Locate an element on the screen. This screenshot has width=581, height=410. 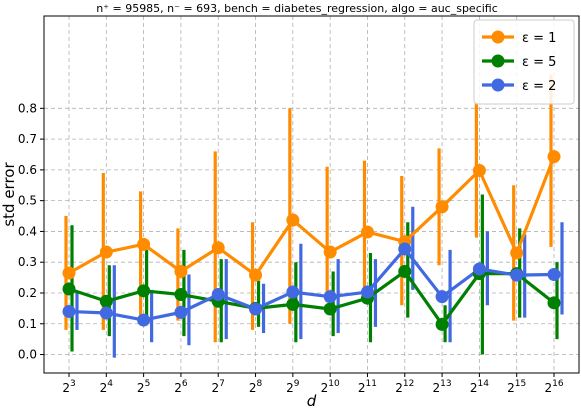
legend-label: ε = 1 is located at coordinates (539, 38).